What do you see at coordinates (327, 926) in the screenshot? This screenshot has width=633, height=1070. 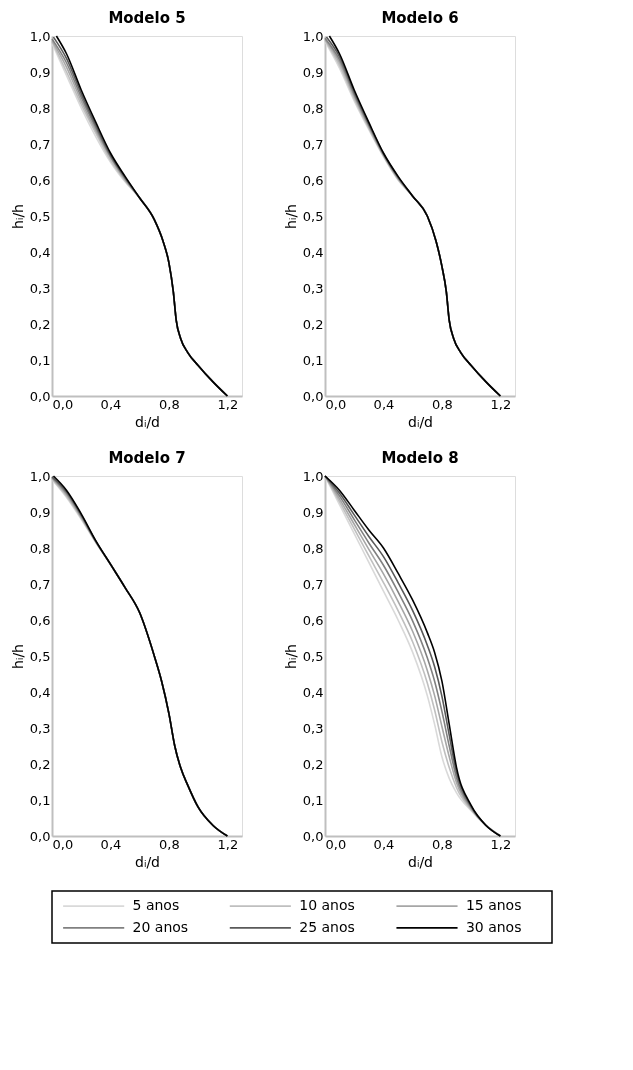 I see `legend-label: 25 anos` at bounding box center [327, 926].